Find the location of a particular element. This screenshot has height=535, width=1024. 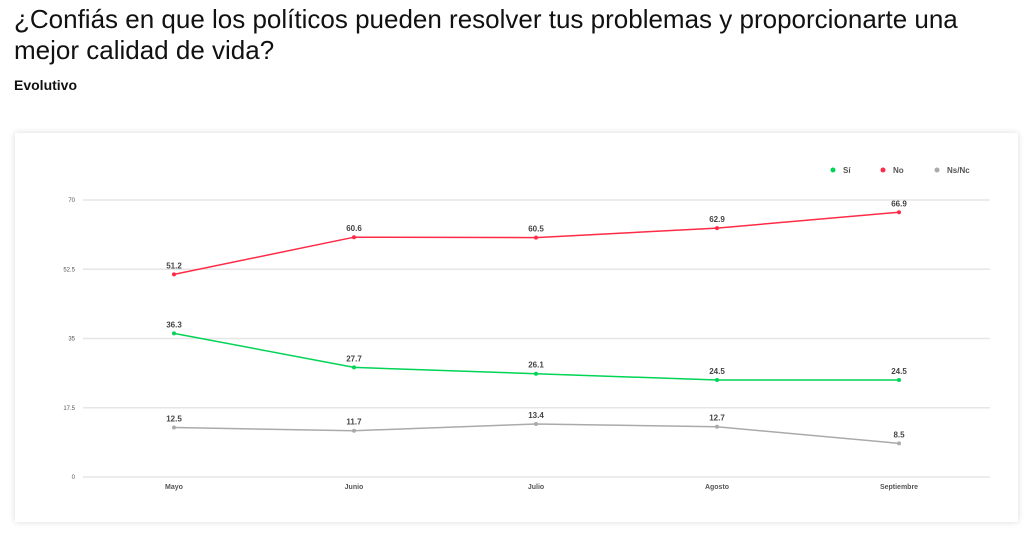

legend-label: Sí is located at coordinates (847, 170).